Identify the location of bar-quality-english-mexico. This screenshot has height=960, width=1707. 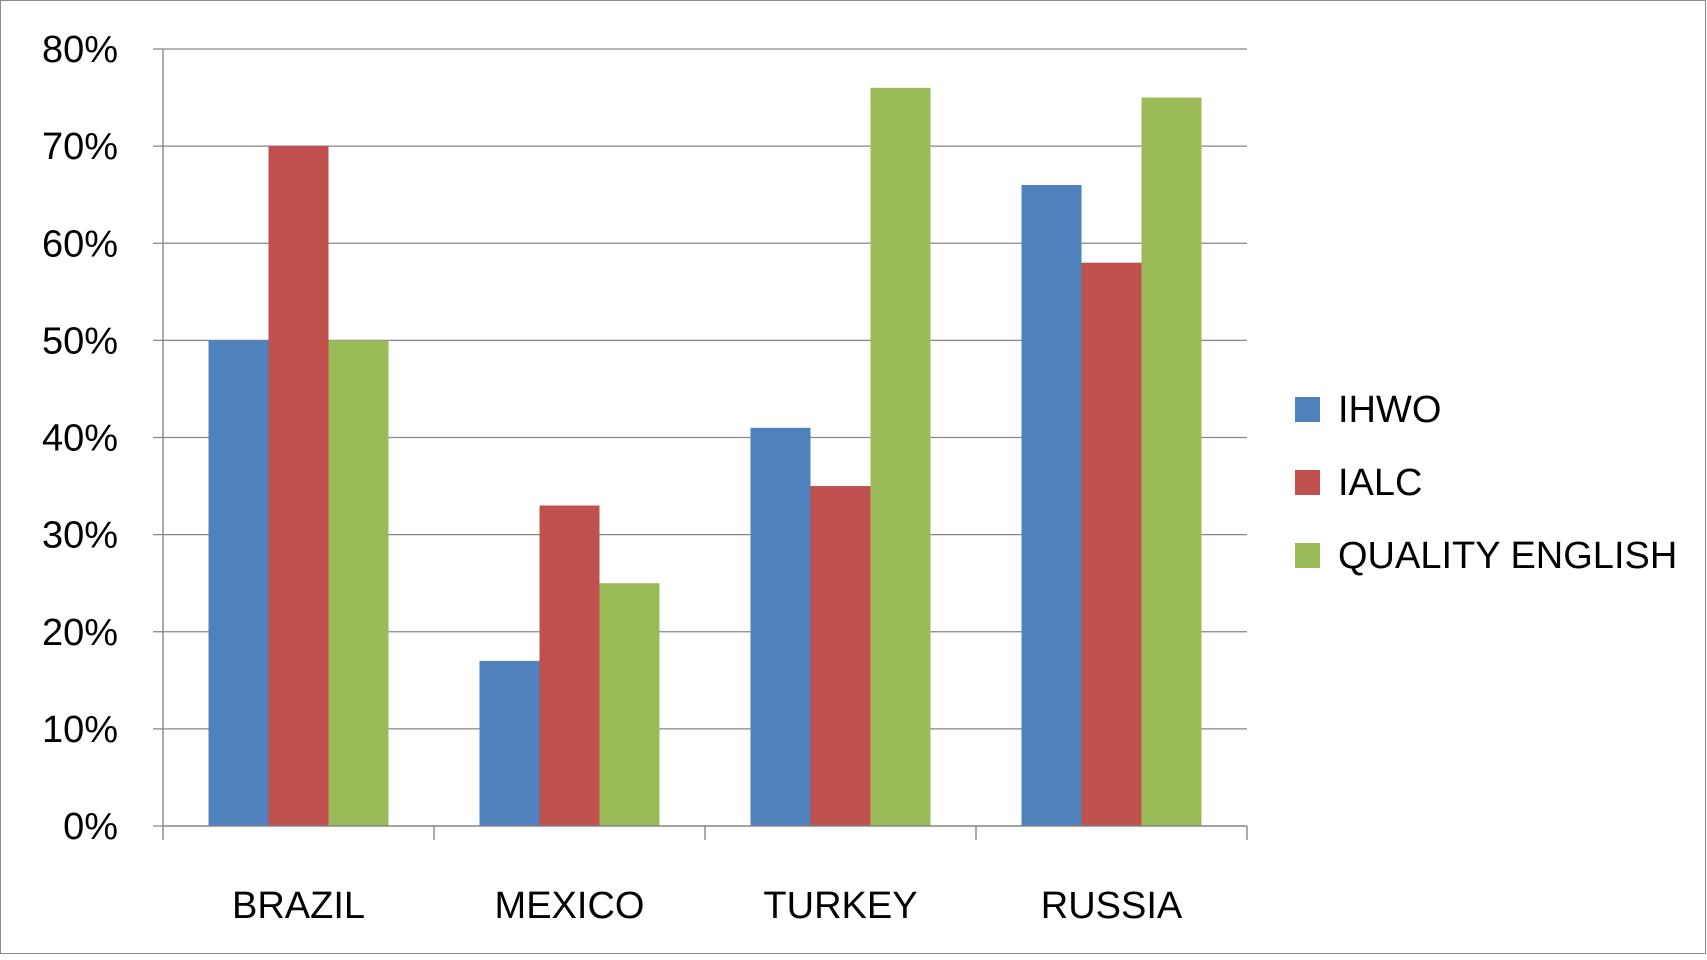
(629, 704).